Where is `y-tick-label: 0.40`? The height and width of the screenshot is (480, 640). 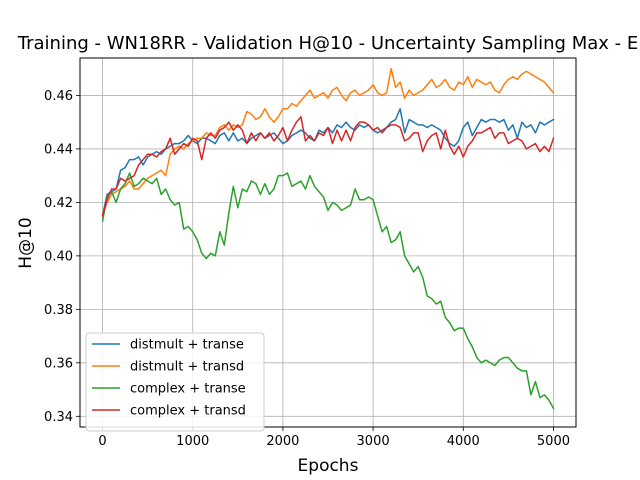 y-tick-label: 0.40 is located at coordinates (58, 256).